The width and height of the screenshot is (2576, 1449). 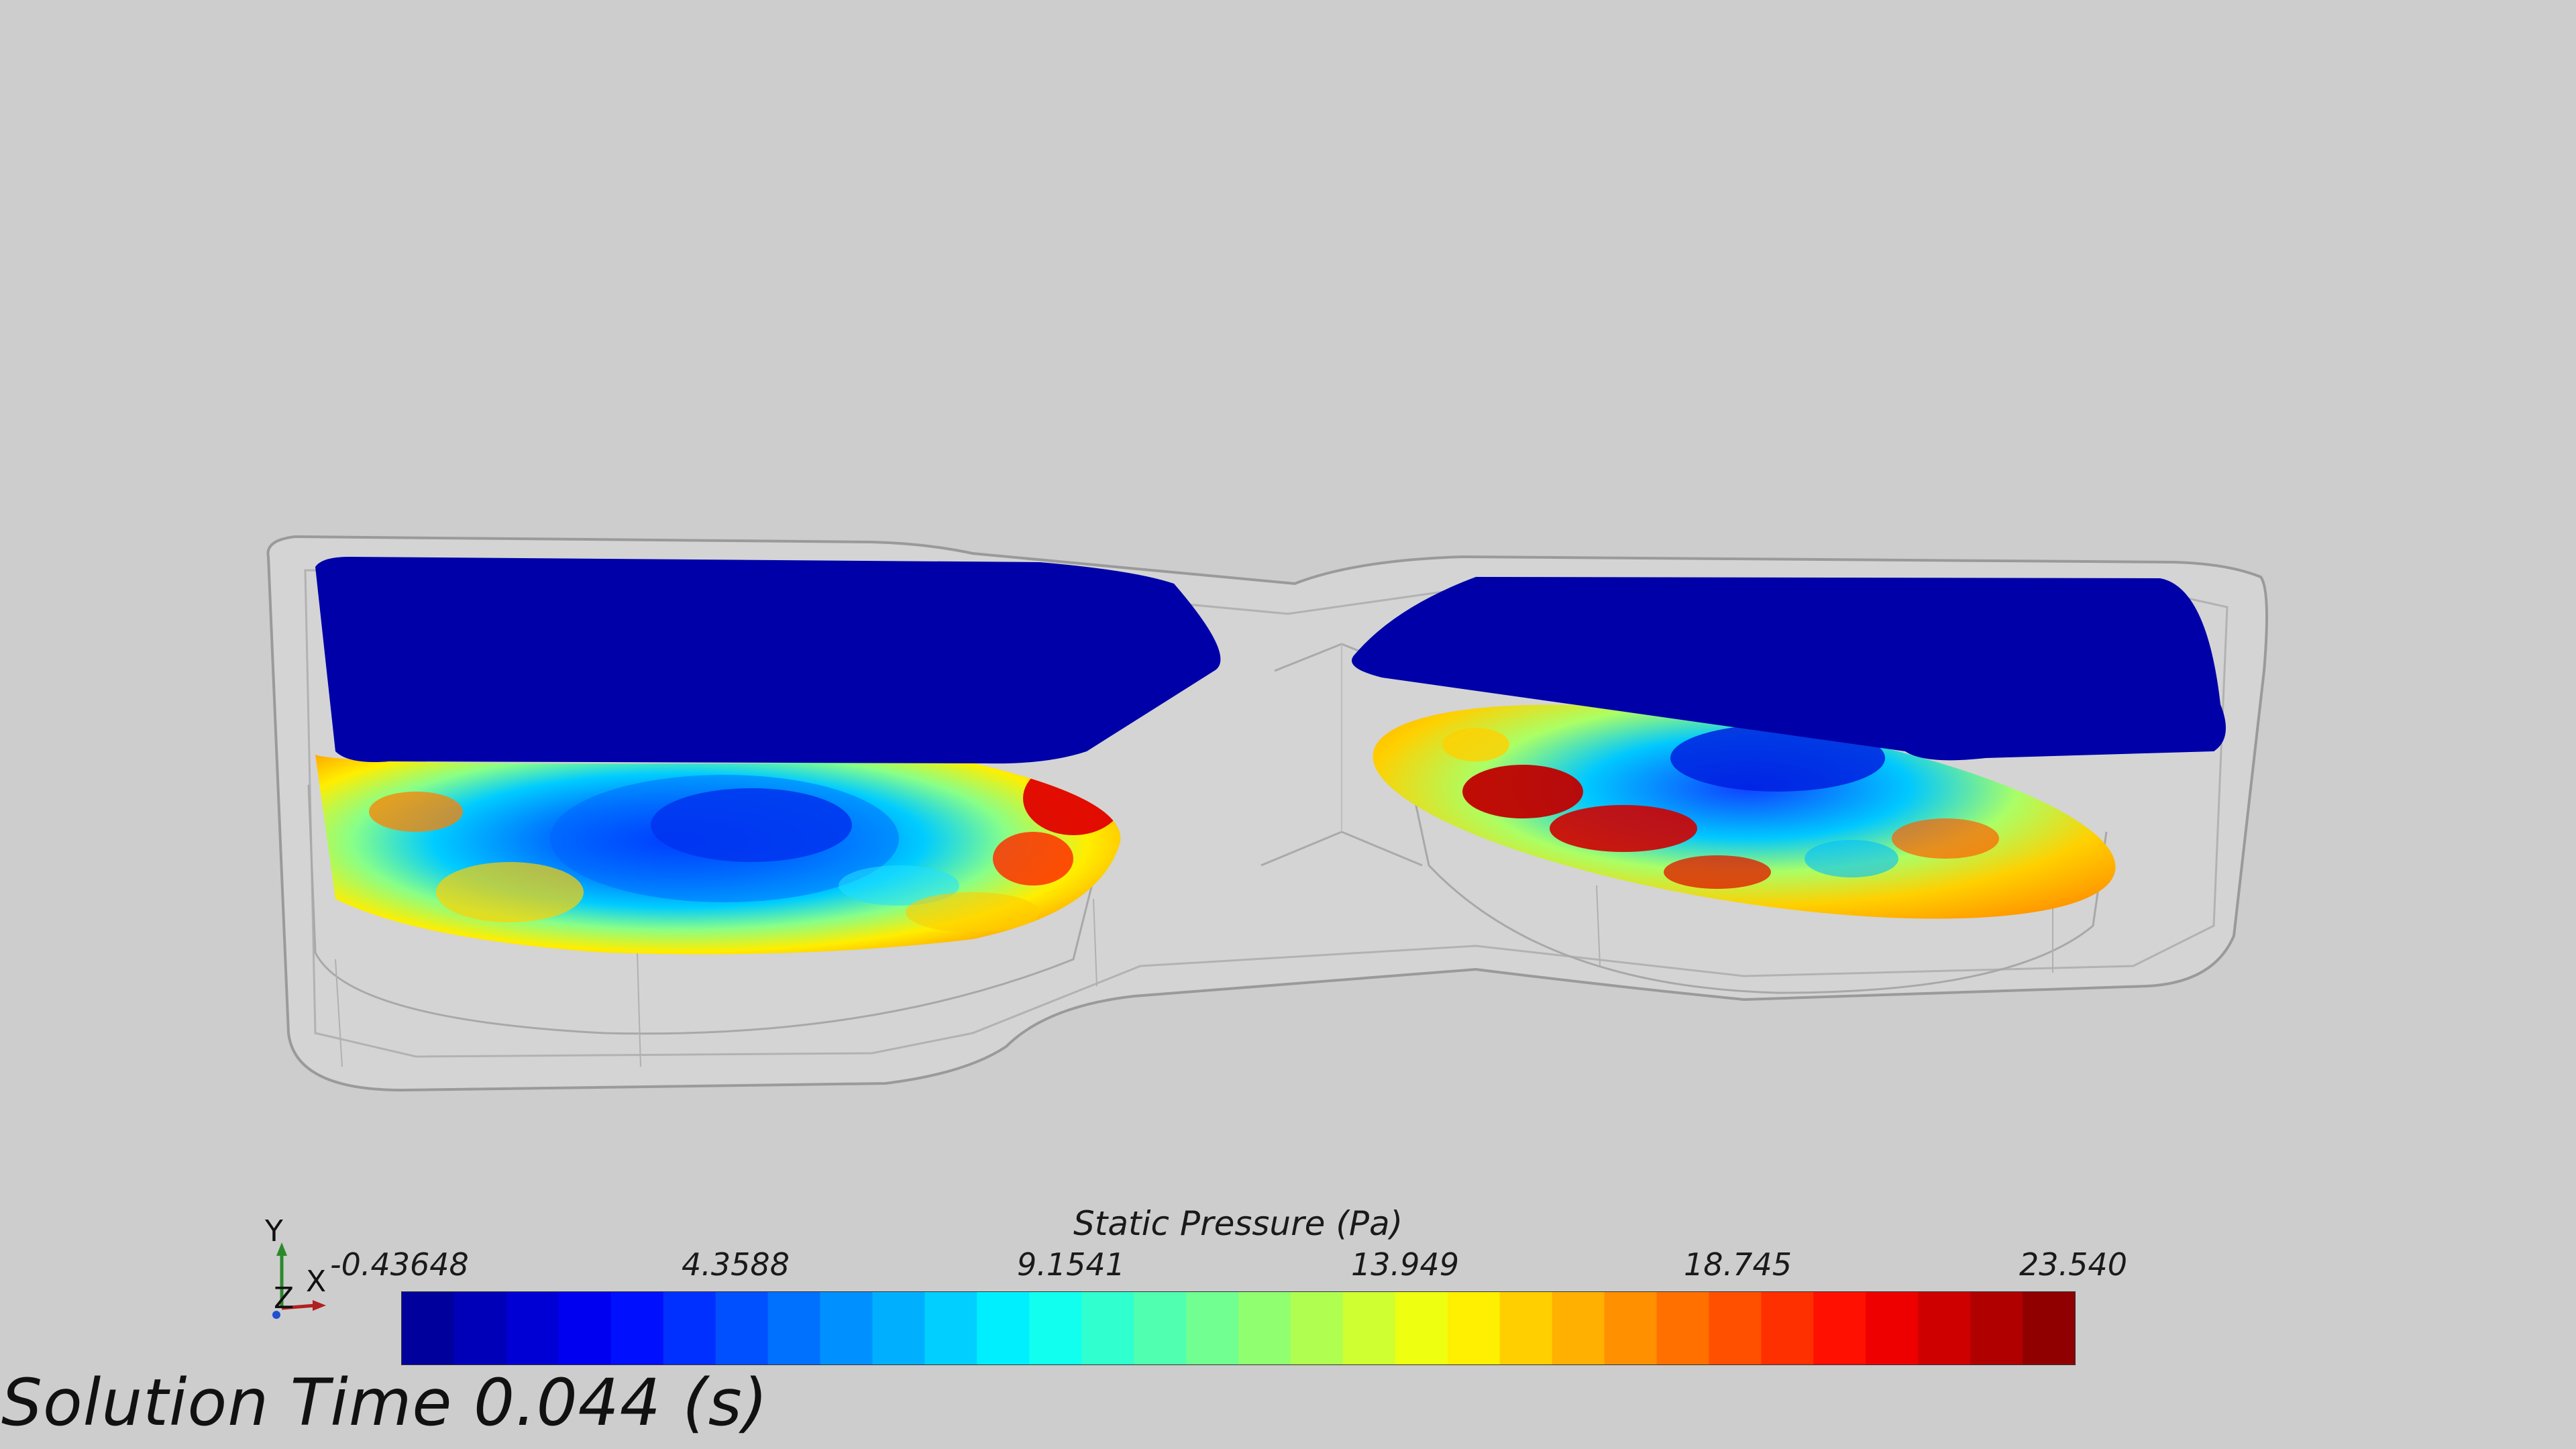 I want to click on scalar-bar-tick-3: 13.949, so click(x=1405, y=1264).